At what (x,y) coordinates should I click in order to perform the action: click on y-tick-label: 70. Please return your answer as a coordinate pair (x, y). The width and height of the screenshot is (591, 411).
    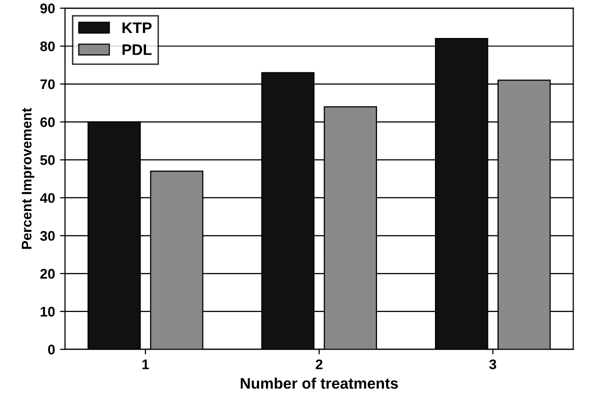
    Looking at the image, I should click on (47, 84).